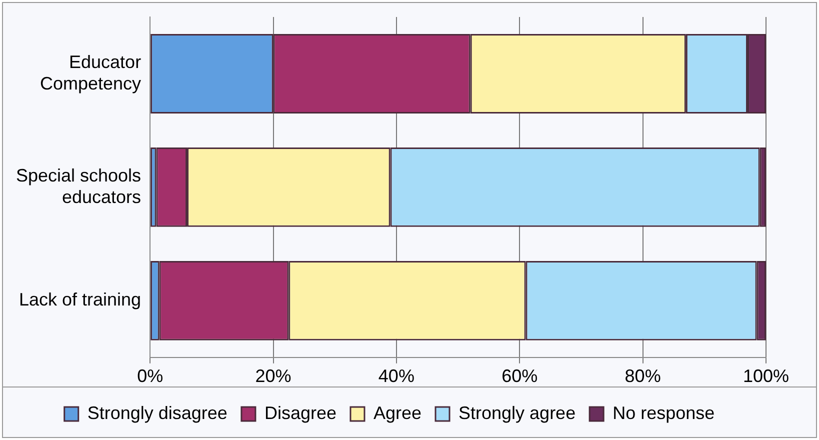  Describe the element at coordinates (642, 376) in the screenshot. I see `x-tick-label: 80%` at that location.